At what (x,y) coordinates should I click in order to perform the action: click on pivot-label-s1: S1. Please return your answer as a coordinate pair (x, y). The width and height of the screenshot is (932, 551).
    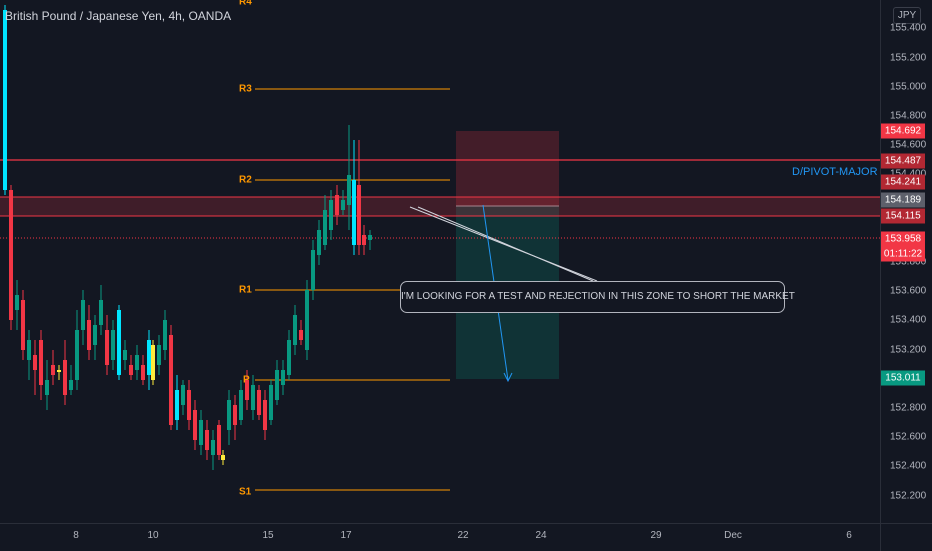
    Looking at the image, I should click on (245, 492).